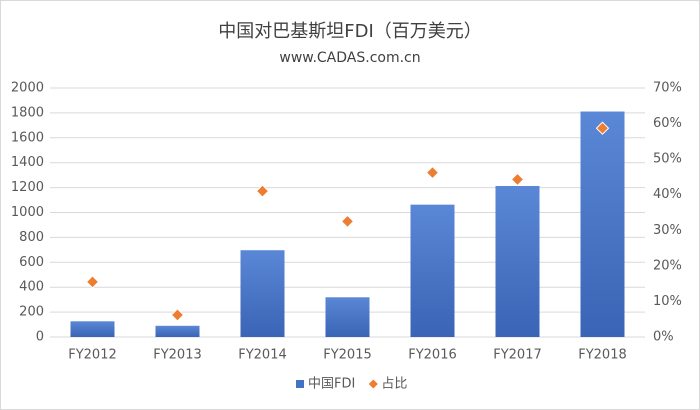  I want to click on y2-tick-label: 50%, so click(667, 159).